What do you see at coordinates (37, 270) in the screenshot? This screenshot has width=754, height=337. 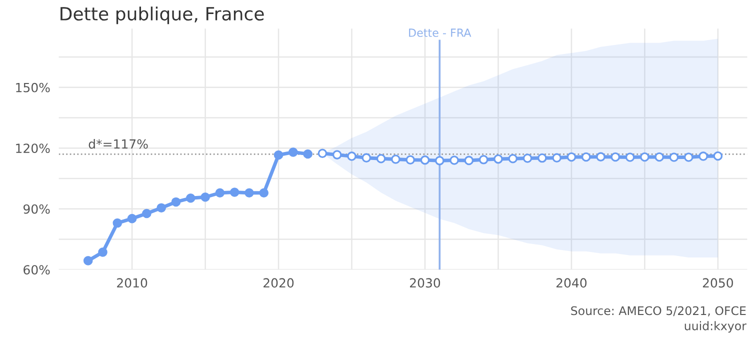 I see `y-tick-label: 60%` at bounding box center [37, 270].